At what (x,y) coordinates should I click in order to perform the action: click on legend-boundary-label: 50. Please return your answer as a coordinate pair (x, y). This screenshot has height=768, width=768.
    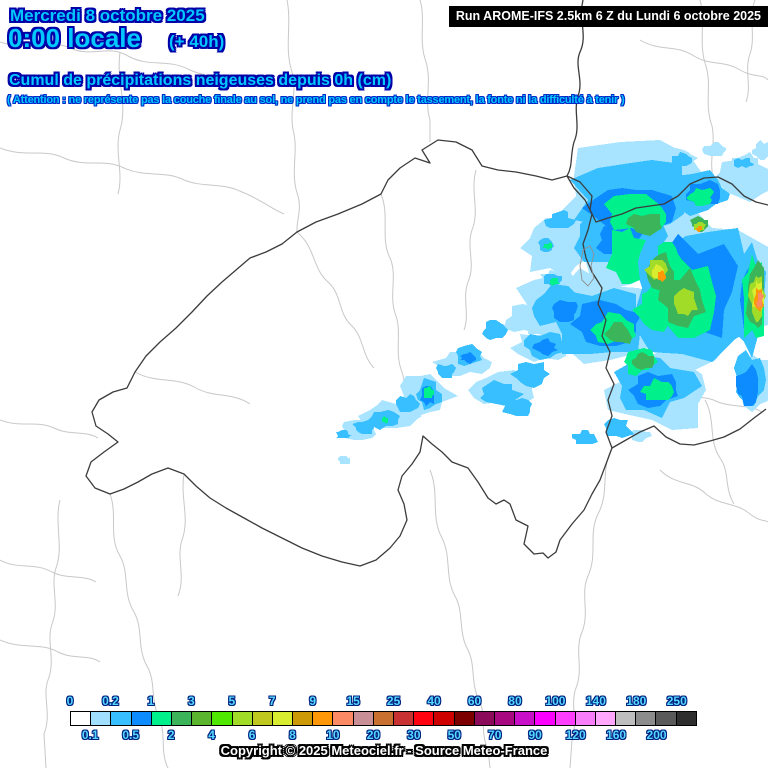
    Looking at the image, I should click on (454, 735).